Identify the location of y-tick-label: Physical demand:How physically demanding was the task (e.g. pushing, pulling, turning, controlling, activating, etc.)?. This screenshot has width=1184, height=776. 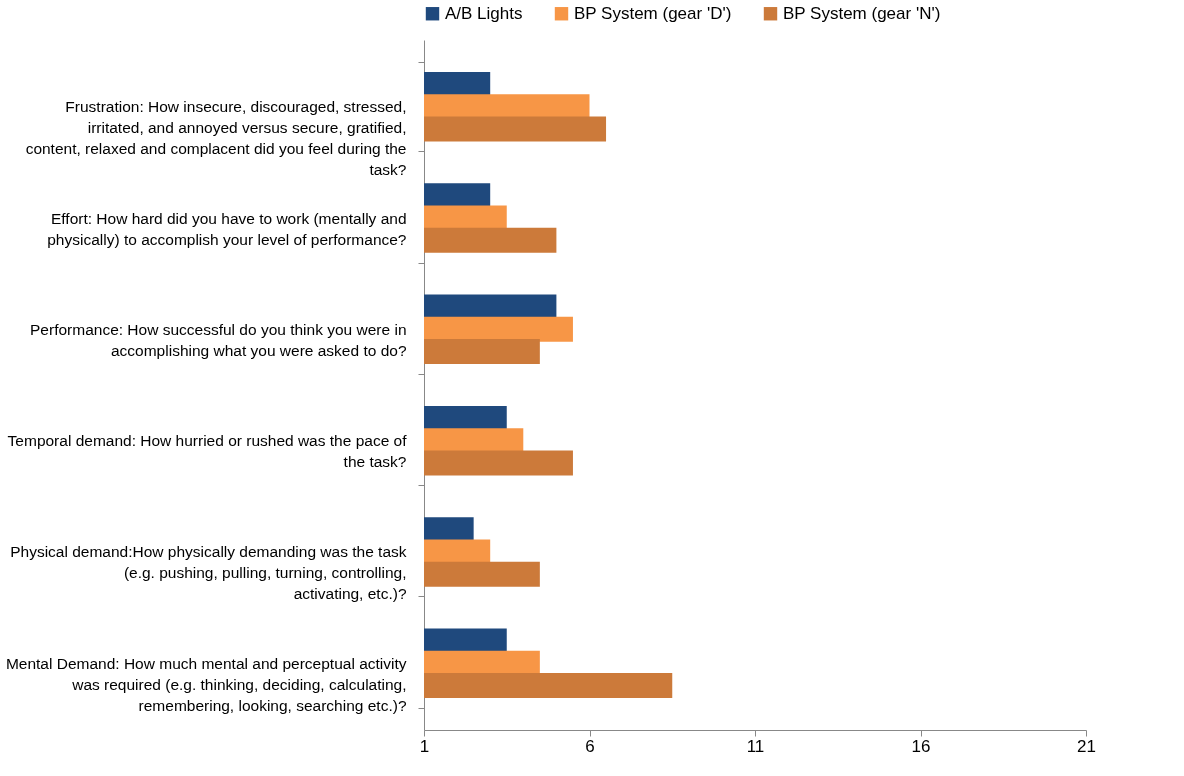
(208, 573).